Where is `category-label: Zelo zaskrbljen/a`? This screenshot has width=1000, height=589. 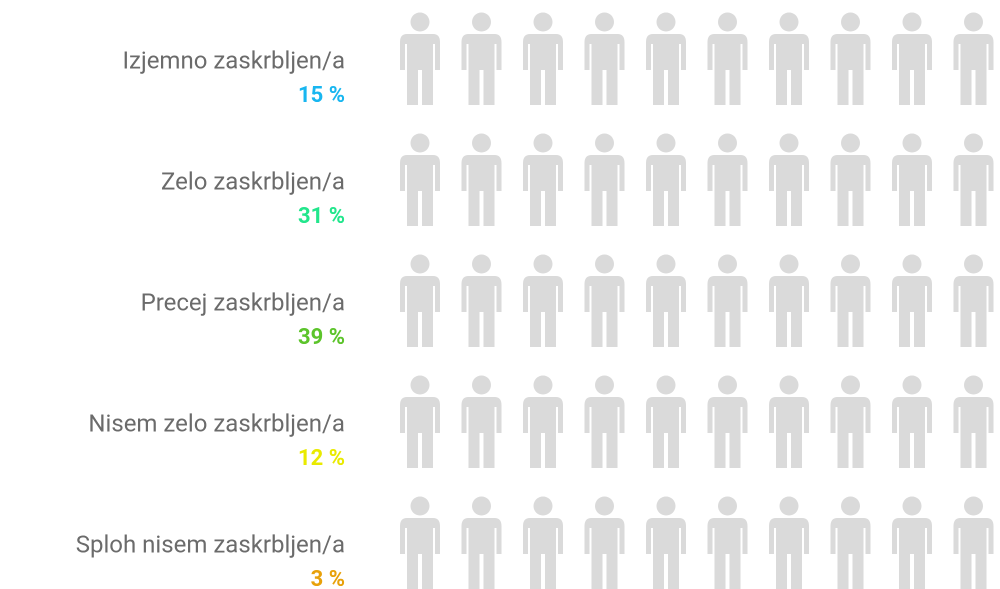
category-label: Zelo zaskrbljen/a is located at coordinates (253, 181).